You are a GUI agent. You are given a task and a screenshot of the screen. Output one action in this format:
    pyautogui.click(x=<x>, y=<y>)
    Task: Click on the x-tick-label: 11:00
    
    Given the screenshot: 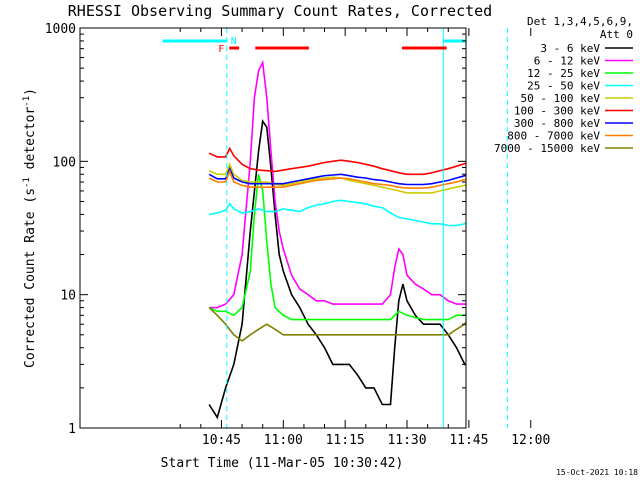 What is the action you would take?
    pyautogui.click(x=283, y=440)
    